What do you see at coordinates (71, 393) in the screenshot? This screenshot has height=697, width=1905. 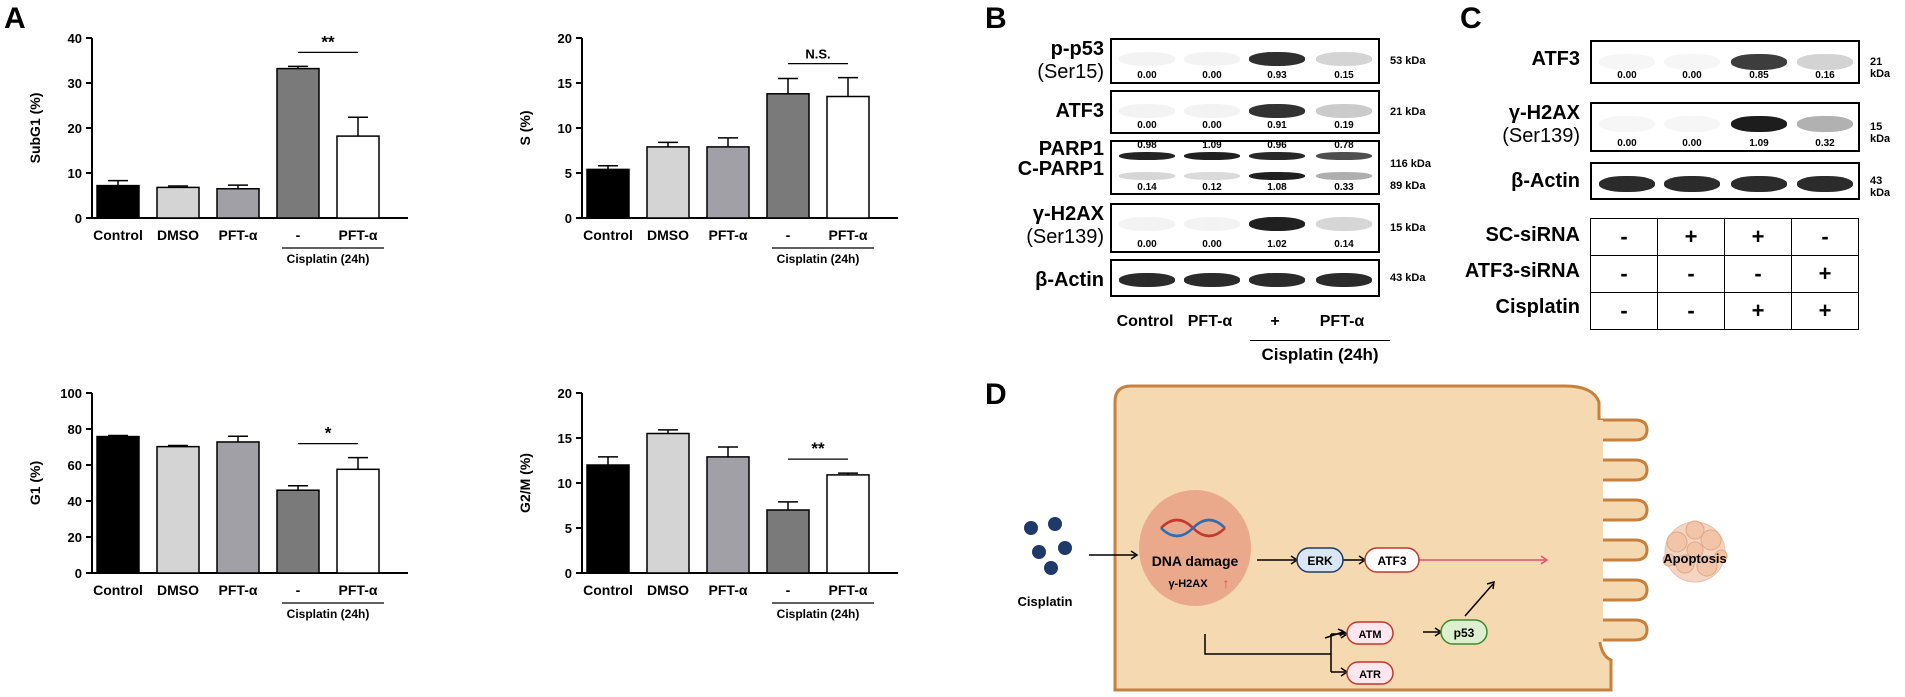 I see `y-tick-label: 100` at bounding box center [71, 393].